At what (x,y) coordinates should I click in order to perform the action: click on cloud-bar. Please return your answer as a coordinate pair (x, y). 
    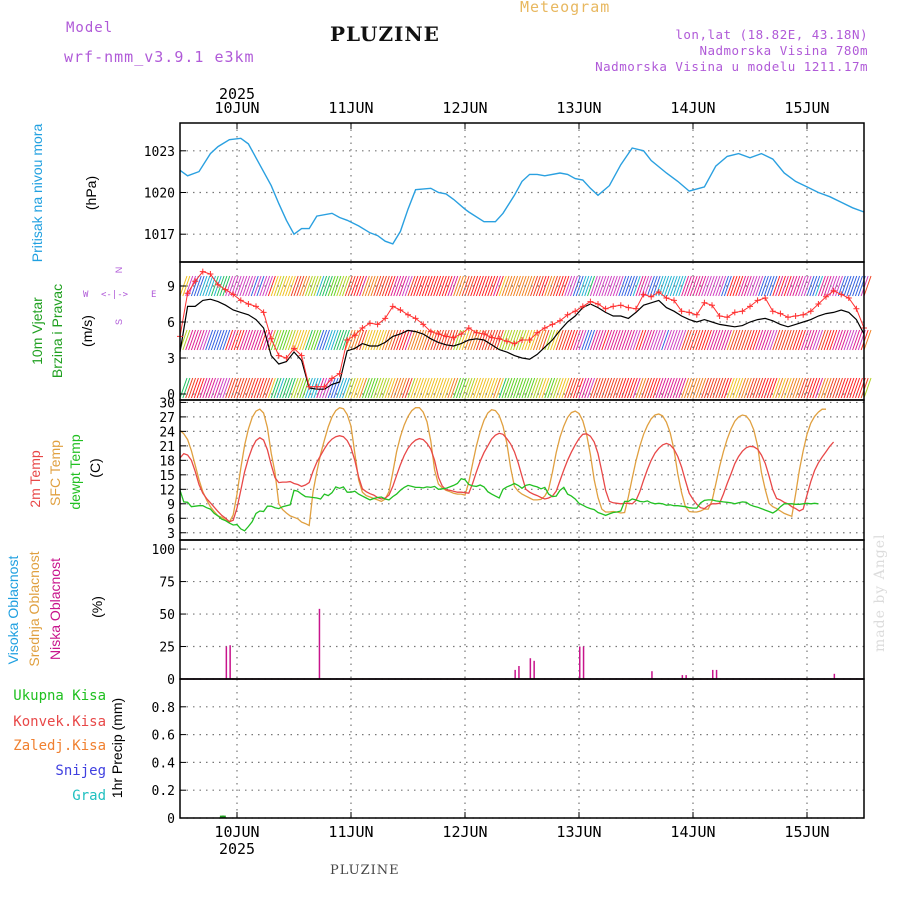
    Looking at the image, I should click on (686, 677).